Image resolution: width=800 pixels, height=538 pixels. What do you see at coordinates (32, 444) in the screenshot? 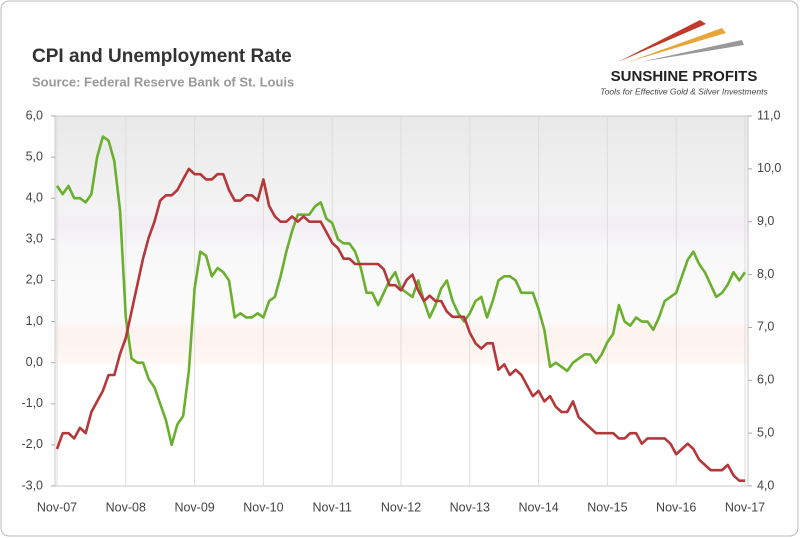
I see `y-tick-label: -2,0` at bounding box center [32, 444].